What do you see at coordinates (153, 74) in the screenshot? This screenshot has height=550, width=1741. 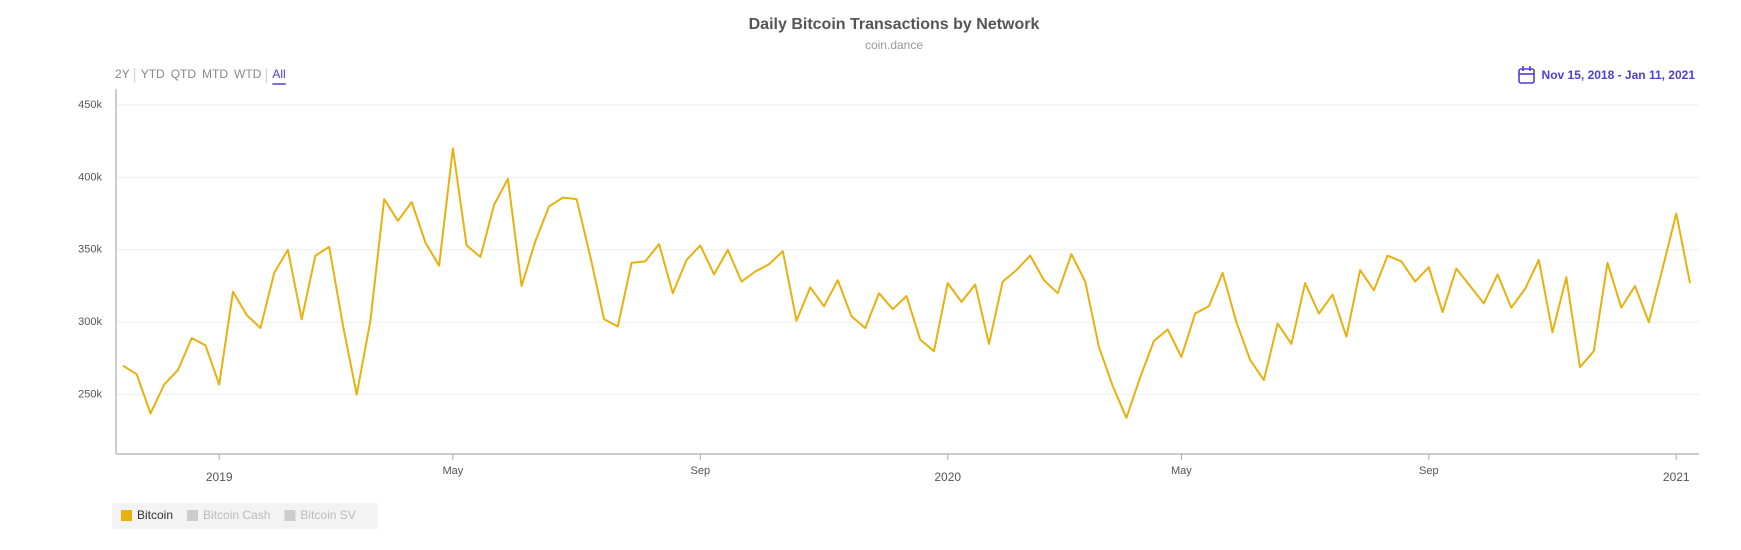 I see `range-button: YTD` at bounding box center [153, 74].